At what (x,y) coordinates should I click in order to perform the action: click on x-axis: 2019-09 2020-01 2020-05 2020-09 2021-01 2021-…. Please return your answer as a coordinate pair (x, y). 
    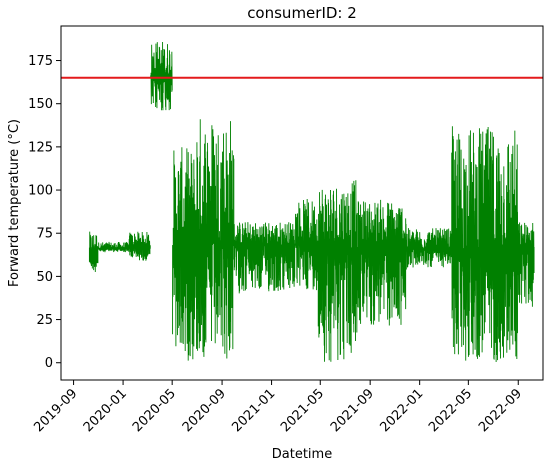
    Looking at the image, I should click on (278, 407).